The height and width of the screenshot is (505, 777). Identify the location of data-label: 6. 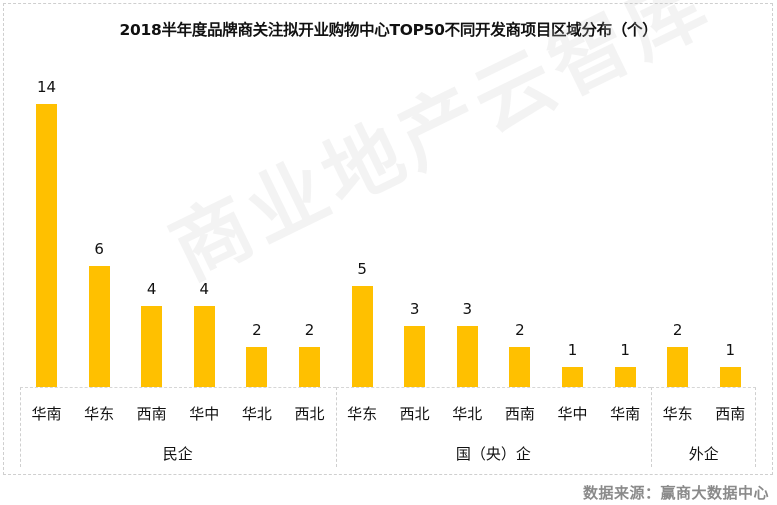
(99, 248).